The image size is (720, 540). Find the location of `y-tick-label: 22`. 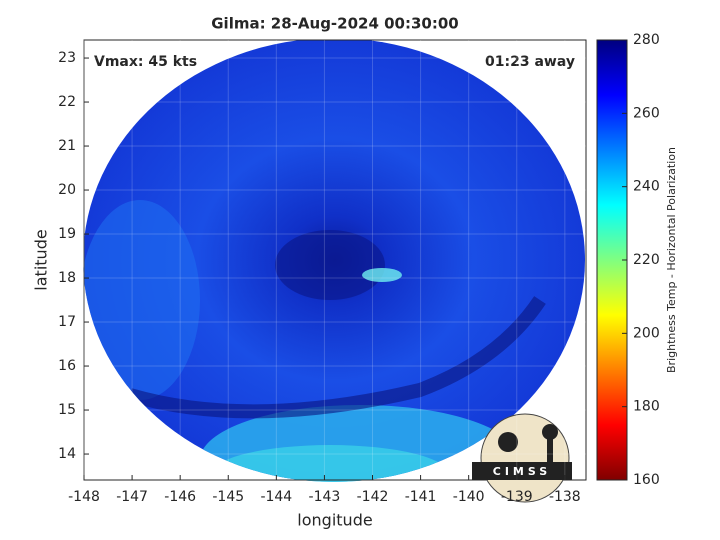

y-tick-label: 22 is located at coordinates (67, 102).